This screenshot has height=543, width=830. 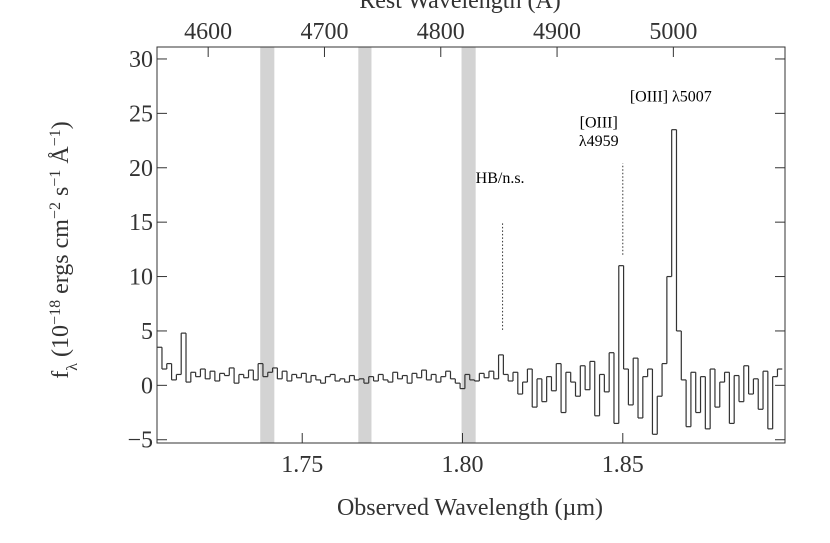 I want to click on y-tick-label: 0, so click(x=147, y=386).